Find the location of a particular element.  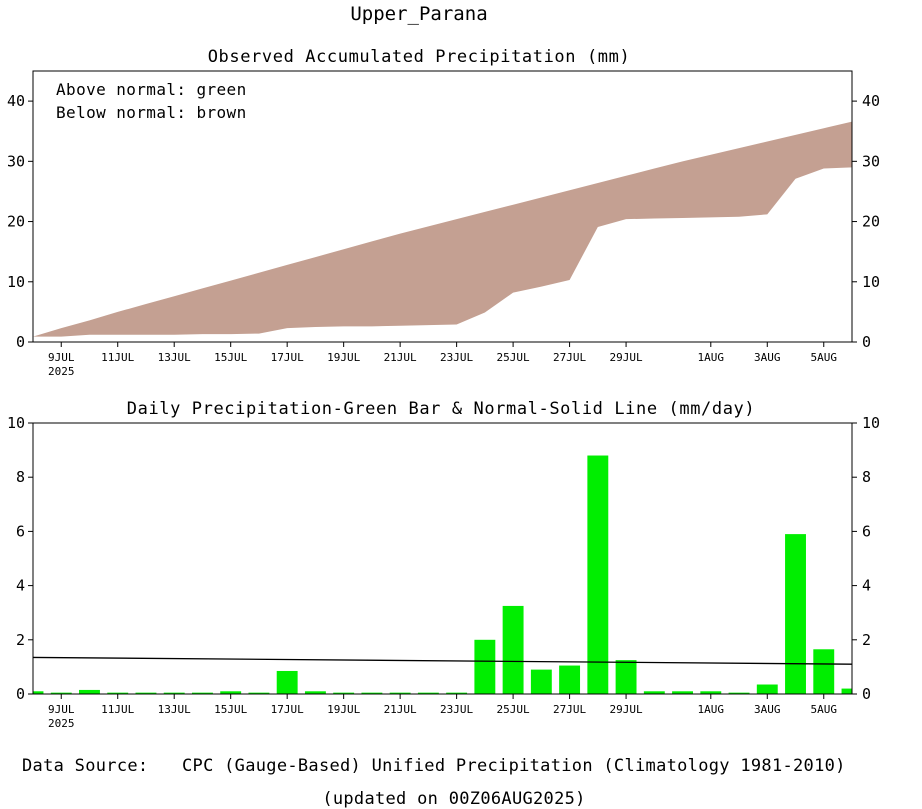

1-xtick-label: 11JUL is located at coordinates (117, 709).